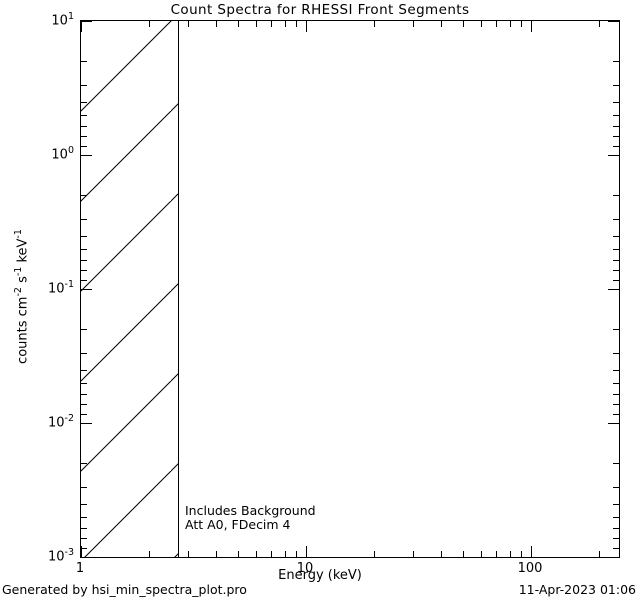 The height and width of the screenshot is (600, 640). What do you see at coordinates (124, 589) in the screenshot?
I see `footer-generator-text: Generated by hsi_min_spectra_plot.pro` at bounding box center [124, 589].